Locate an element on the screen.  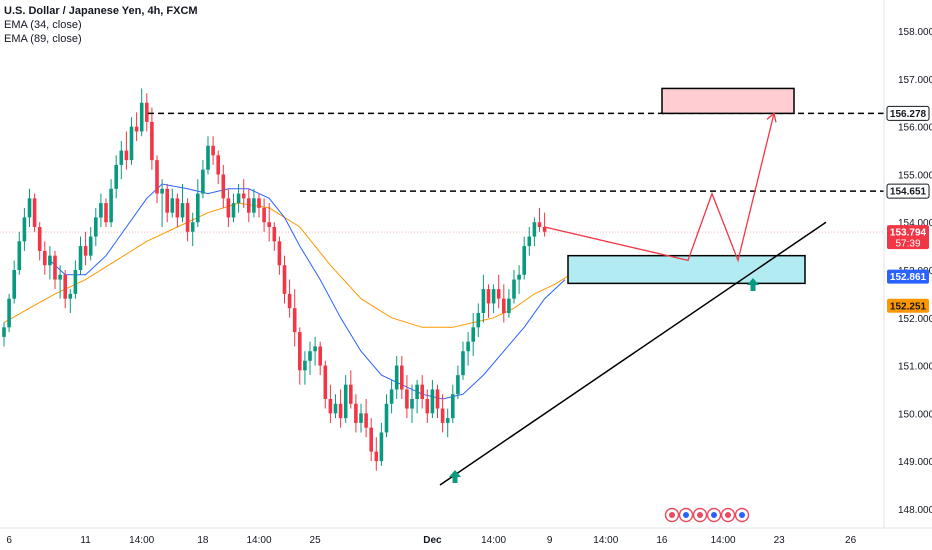
price-label-text: 154.651 is located at coordinates (908, 192).